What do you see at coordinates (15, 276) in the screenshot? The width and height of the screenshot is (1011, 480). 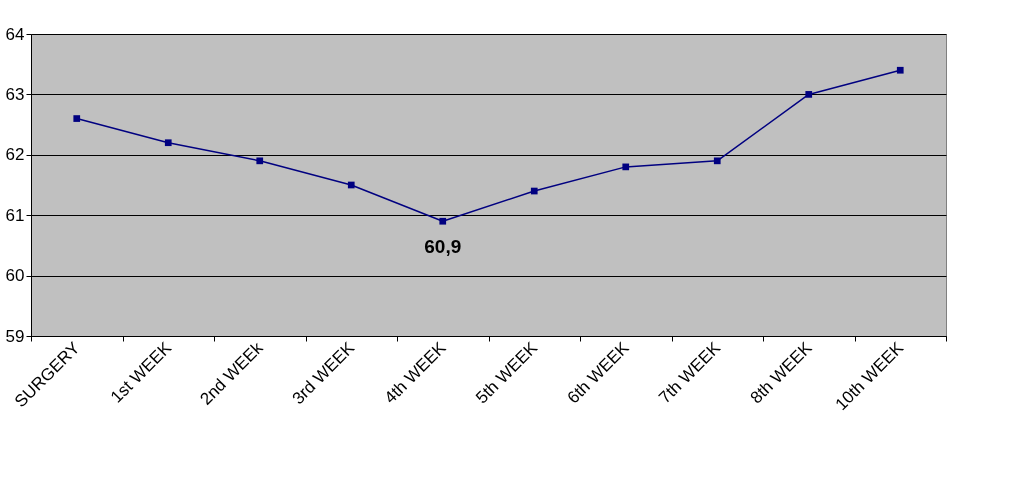 I see `y-tick-label: 60` at bounding box center [15, 276].